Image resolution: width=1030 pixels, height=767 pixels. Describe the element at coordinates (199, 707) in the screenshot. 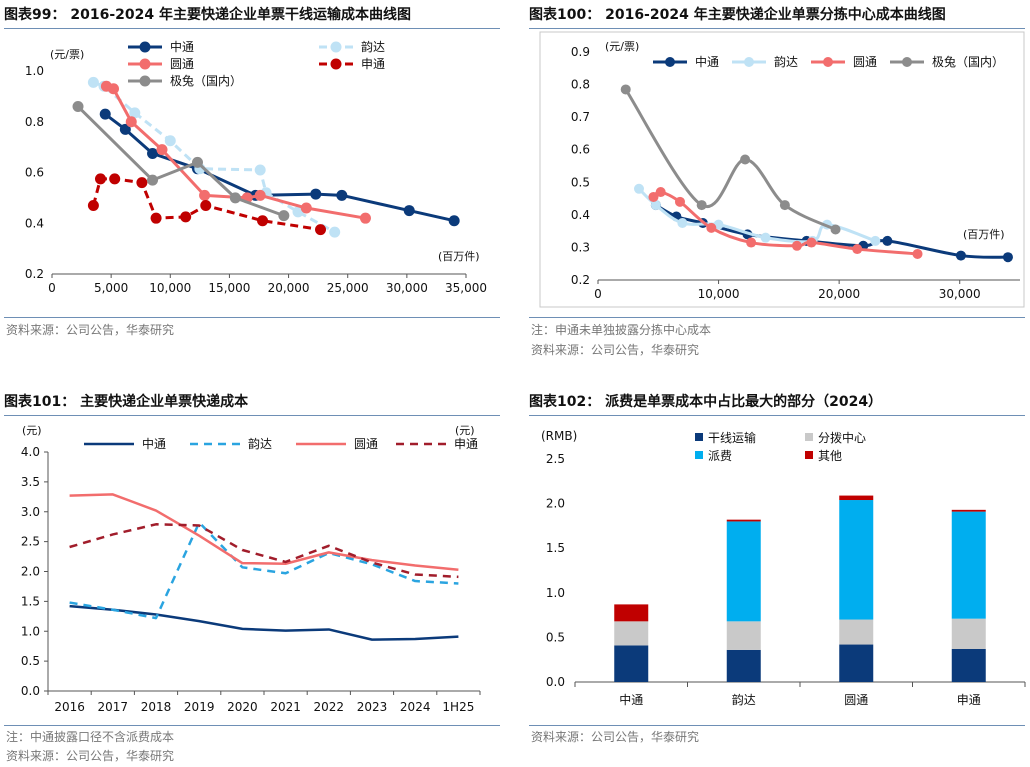

I see `x-tick-label: 2019` at that location.